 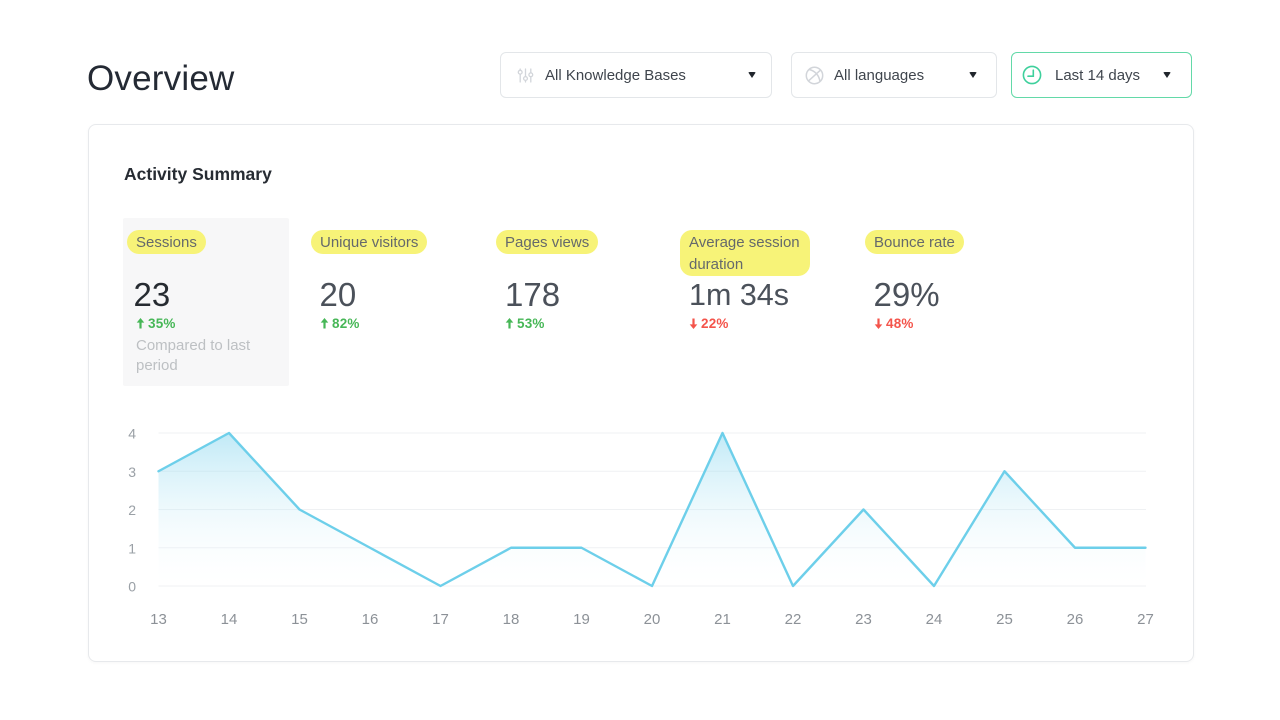 What do you see at coordinates (652, 619) in the screenshot?
I see `svg-text: 20` at bounding box center [652, 619].